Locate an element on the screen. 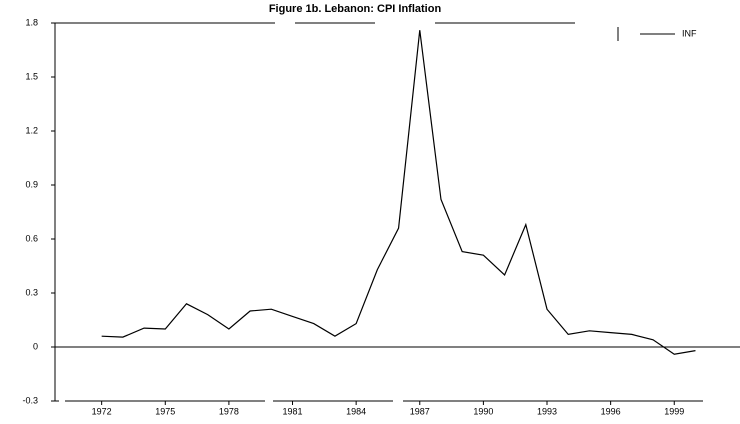 This screenshot has width=740, height=424. x-tick-label: 1999 is located at coordinates (674, 411).